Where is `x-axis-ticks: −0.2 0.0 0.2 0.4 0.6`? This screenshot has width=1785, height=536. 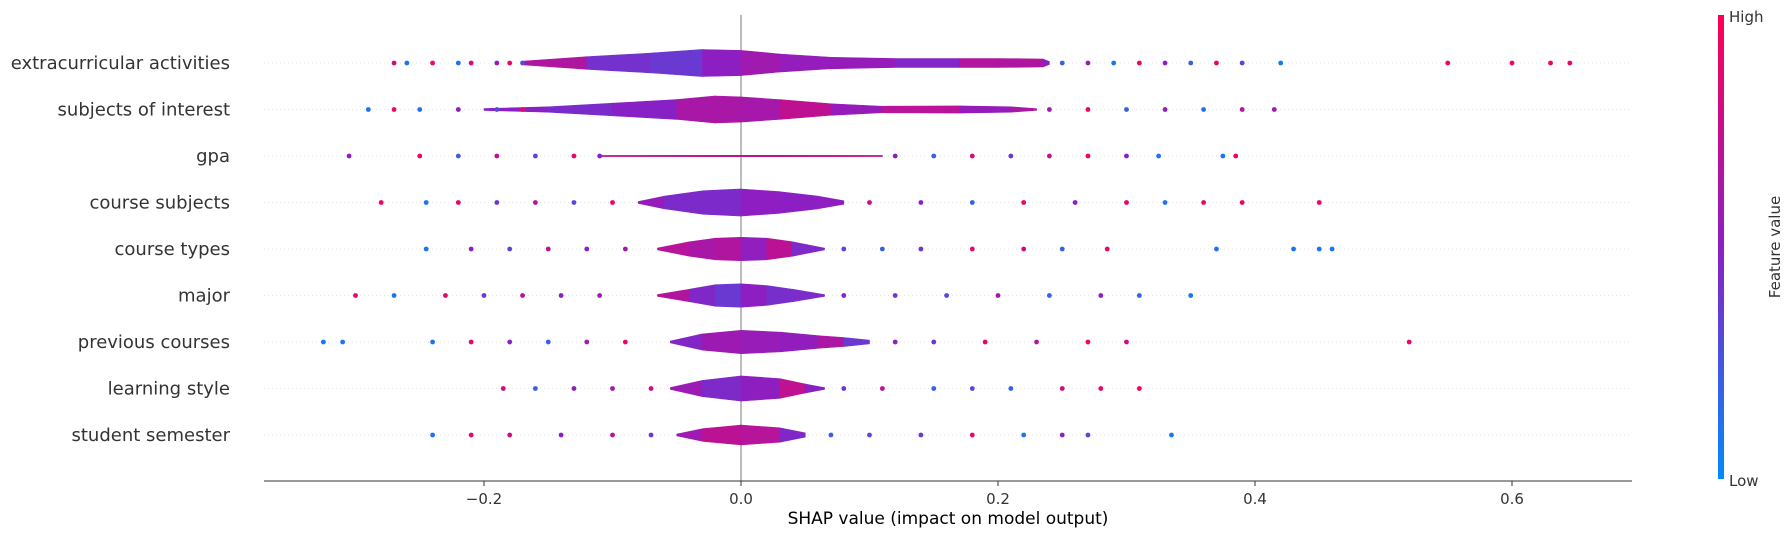
x-axis-ticks: −0.2 0.0 0.2 0.4 0.6 is located at coordinates (995, 494).